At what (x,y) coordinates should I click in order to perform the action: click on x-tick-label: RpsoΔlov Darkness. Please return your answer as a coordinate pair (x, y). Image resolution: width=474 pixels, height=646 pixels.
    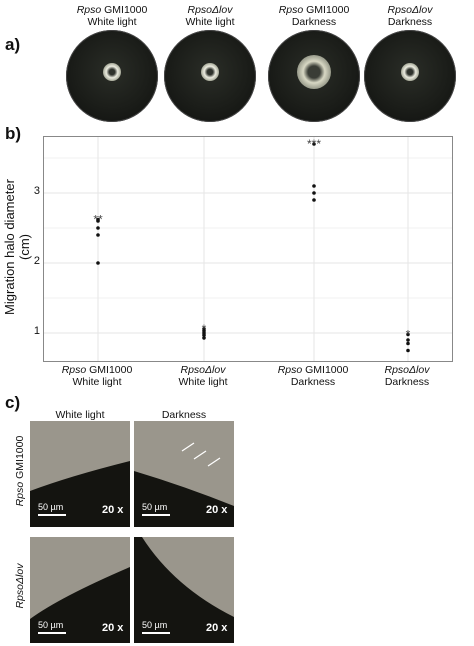
    Looking at the image, I should click on (407, 376).